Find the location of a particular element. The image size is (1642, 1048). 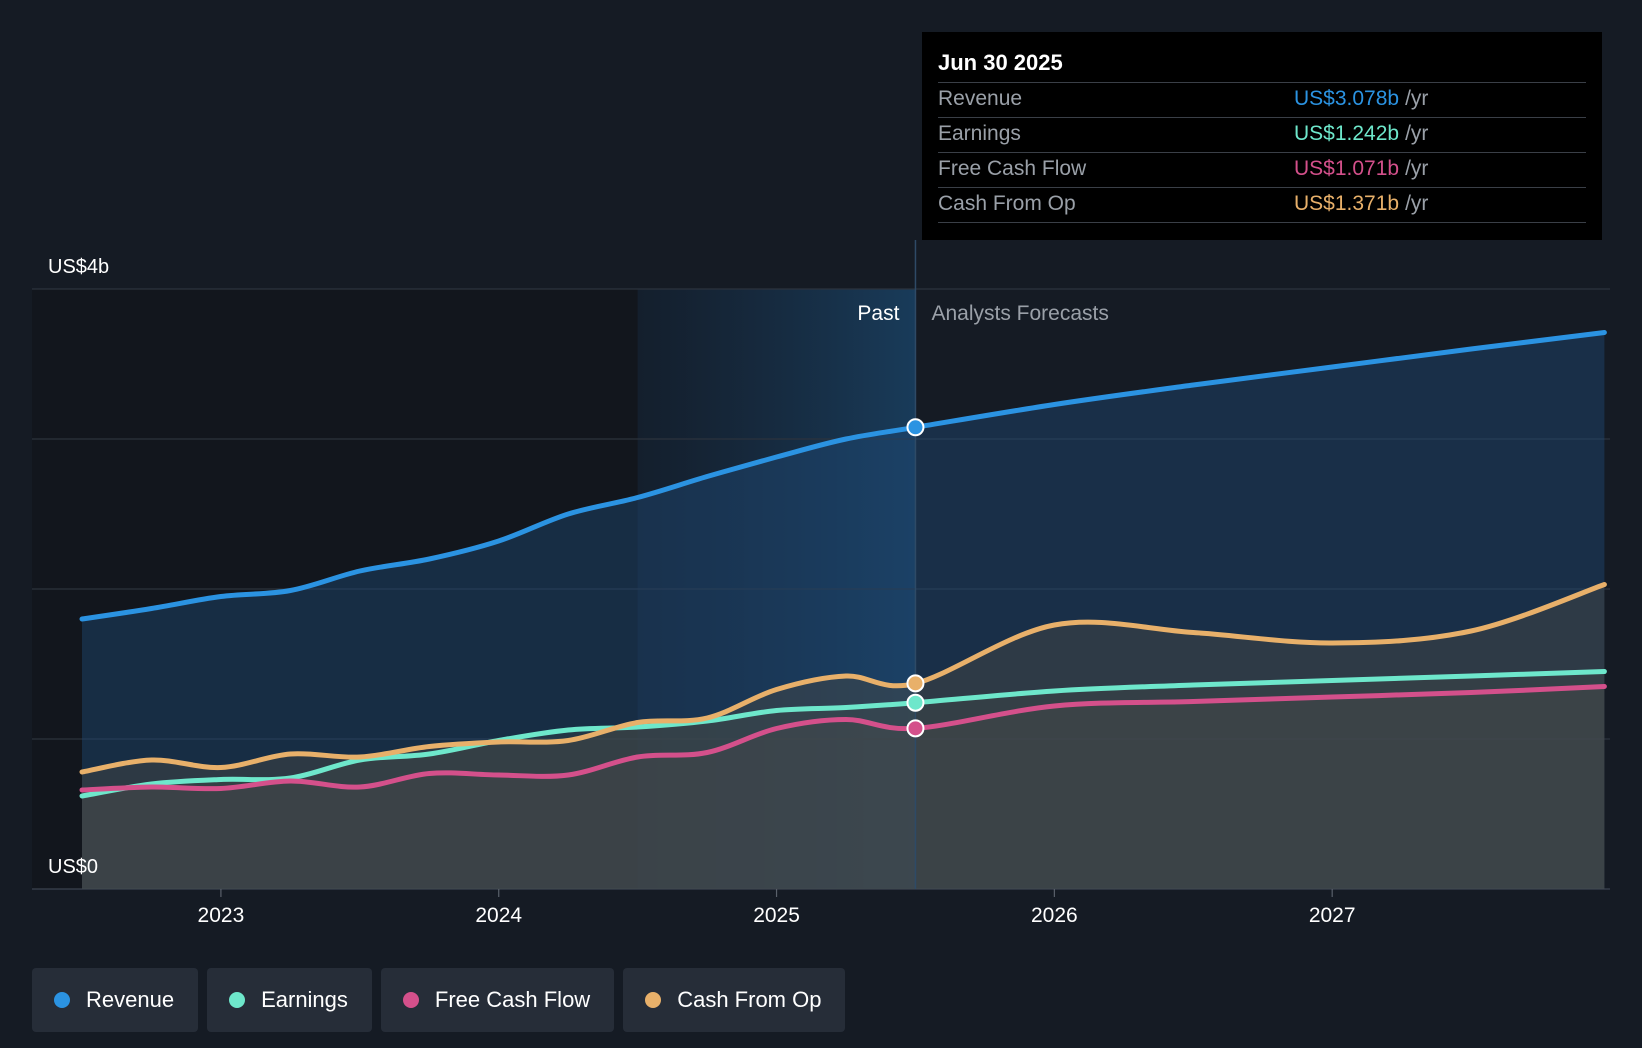

revenue-marker is located at coordinates (915, 427).